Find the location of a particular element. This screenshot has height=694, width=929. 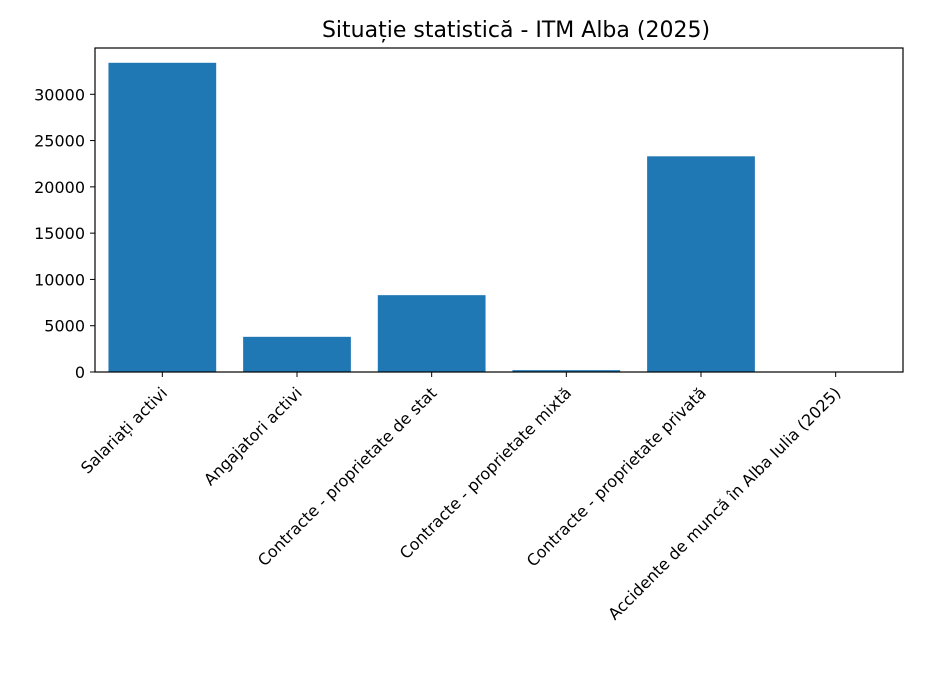

y-tick-label: 30000 is located at coordinates (59, 94).